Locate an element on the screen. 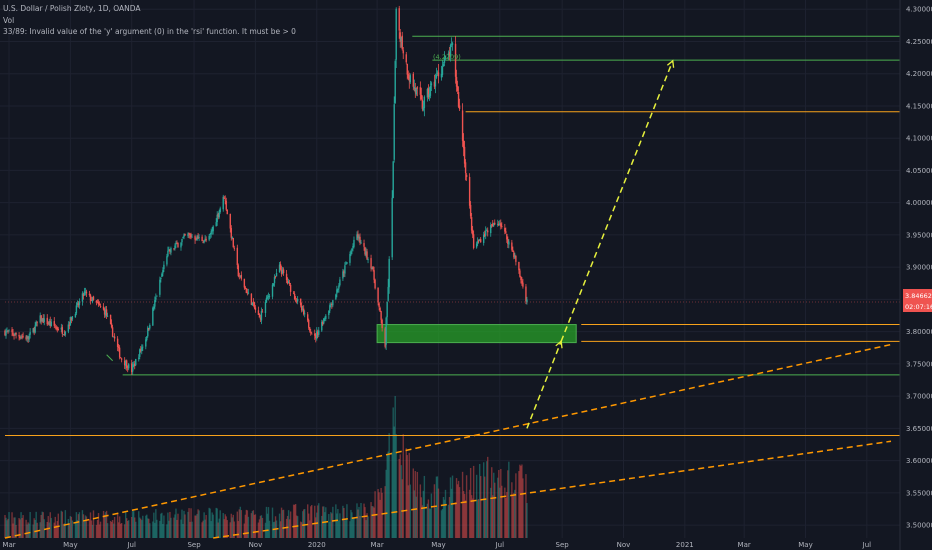 The width and height of the screenshot is (932, 550). volume-indicator-label: Vol is located at coordinates (9, 20).